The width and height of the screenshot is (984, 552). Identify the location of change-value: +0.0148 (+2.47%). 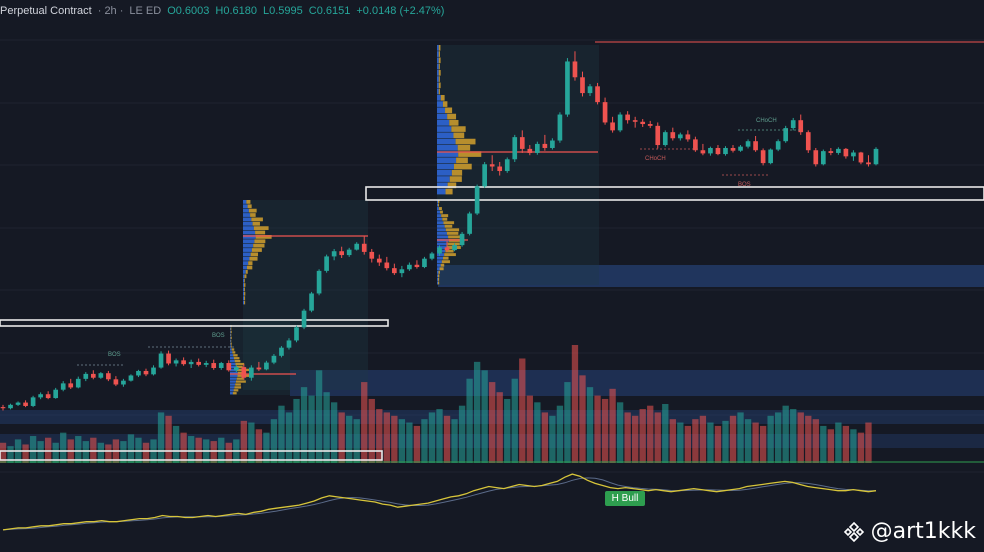
(400, 11).